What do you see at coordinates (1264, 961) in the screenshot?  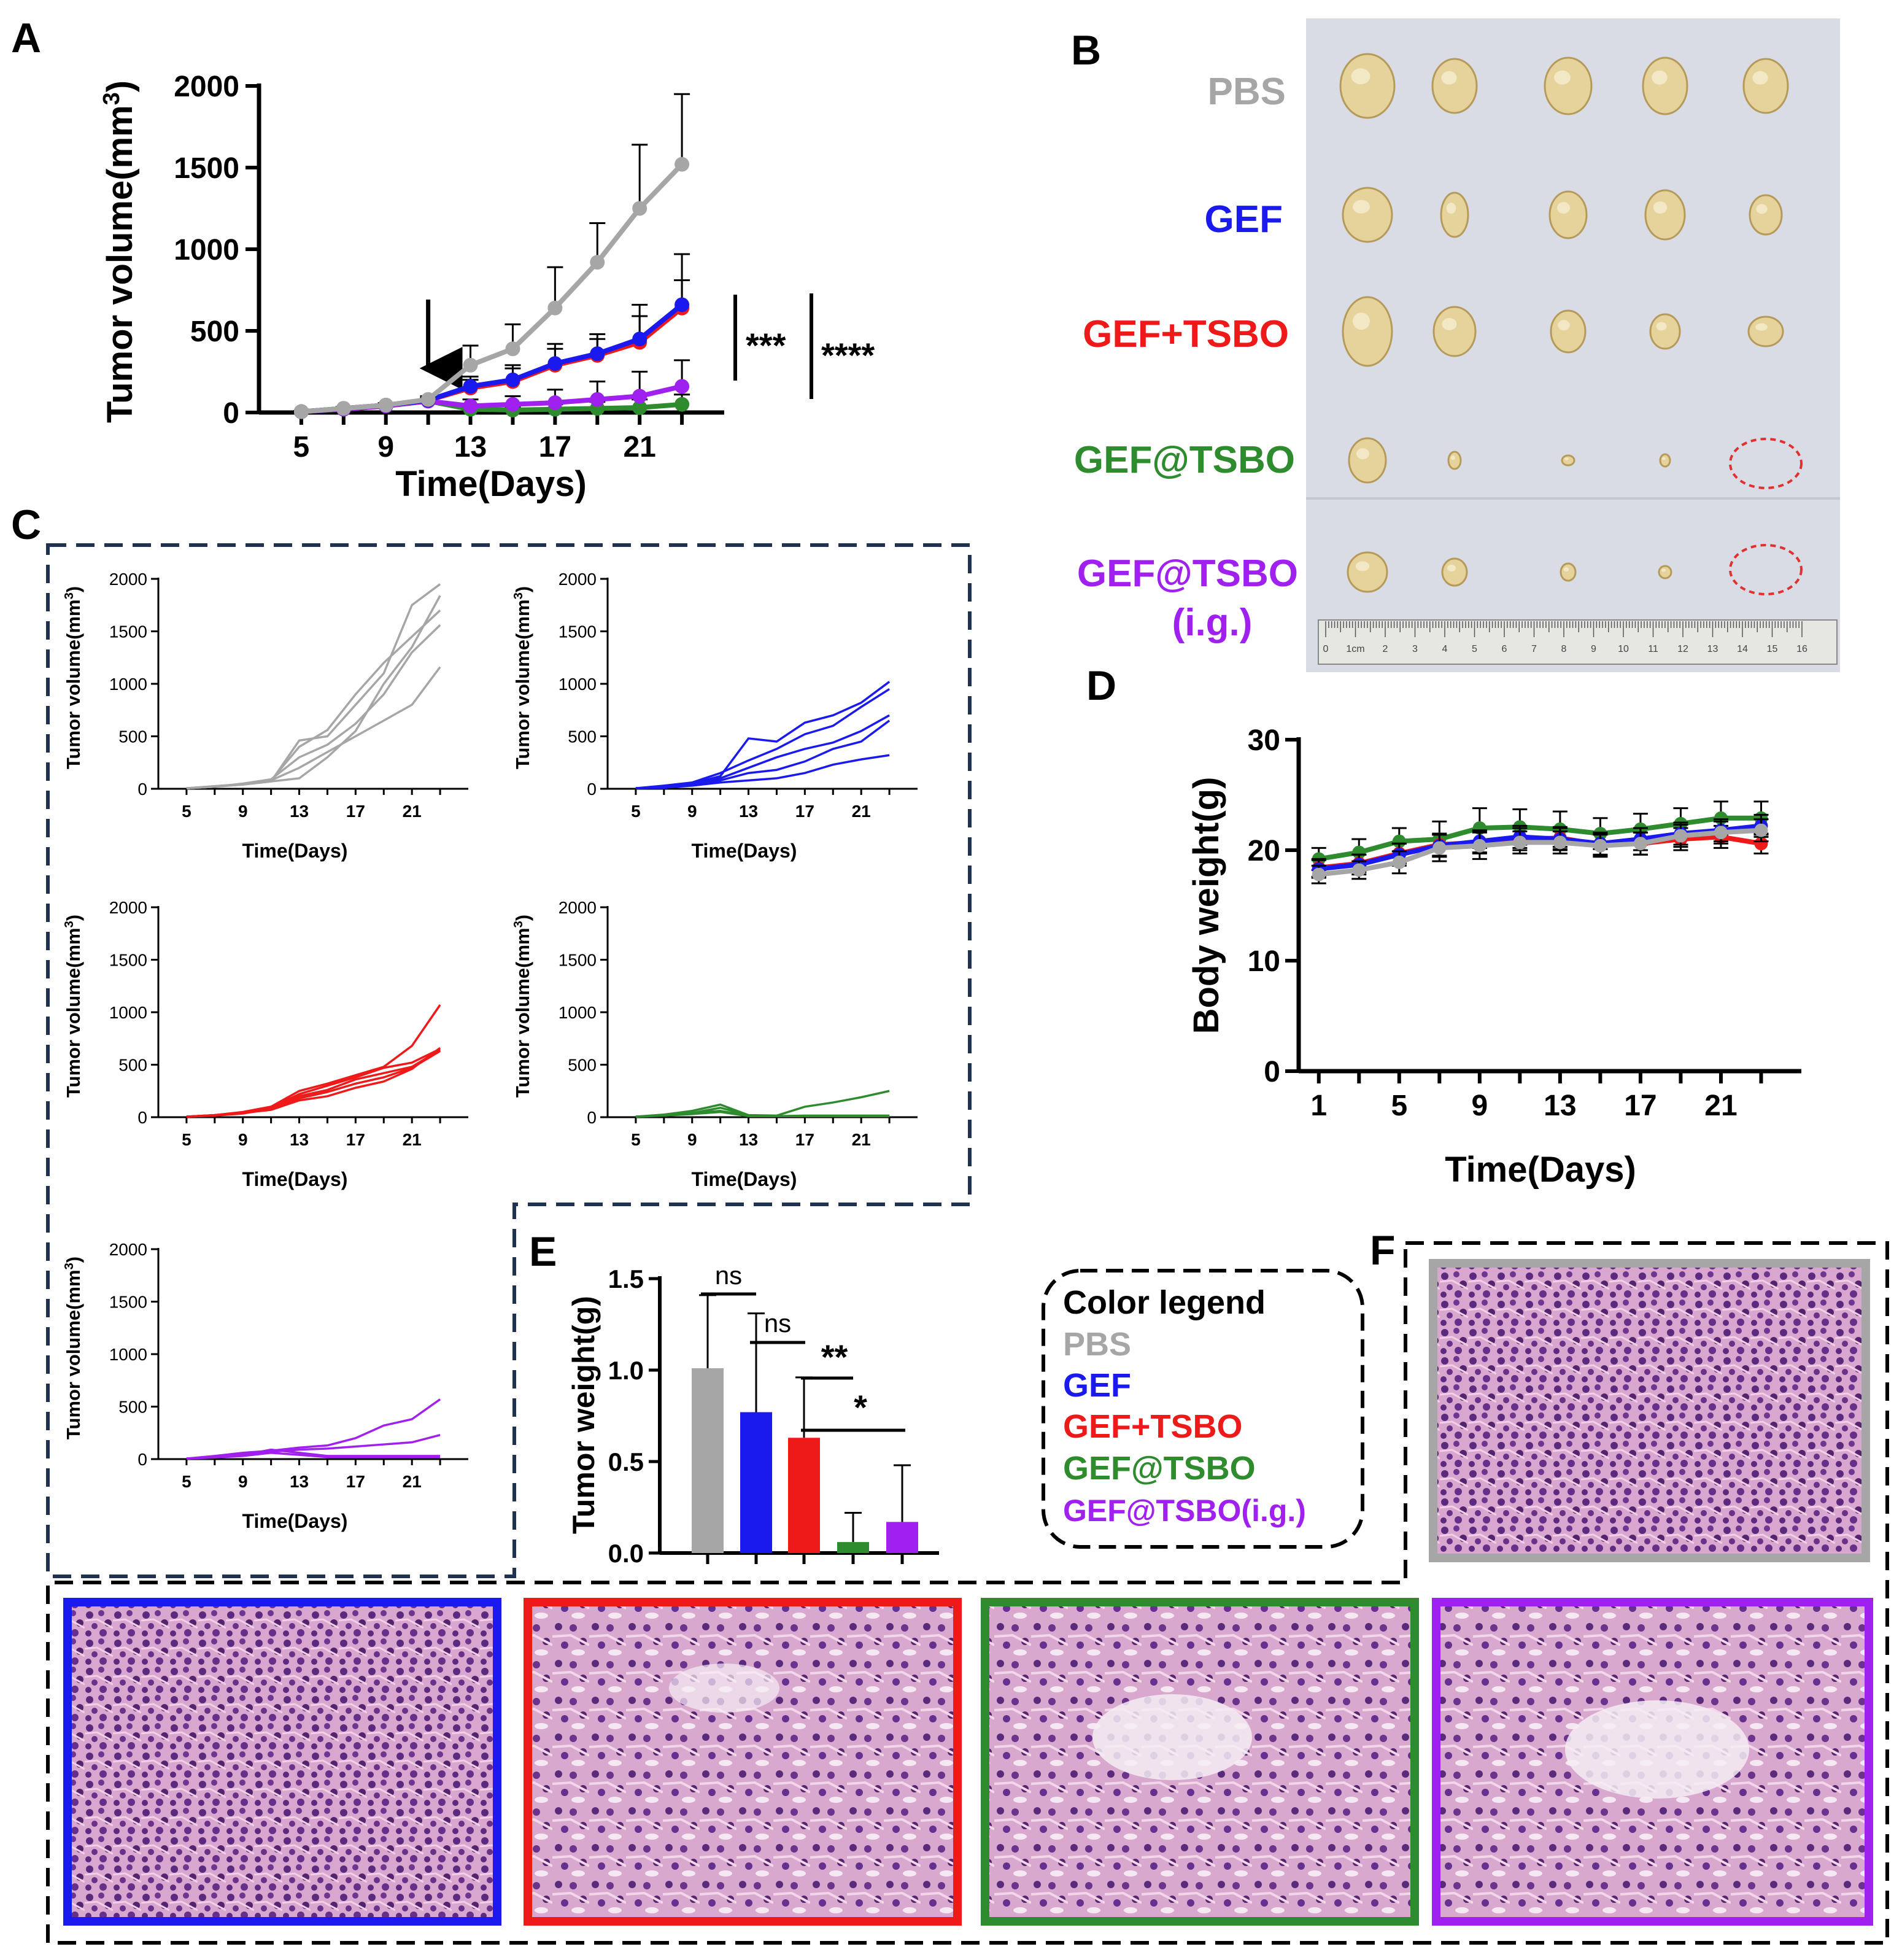 I see `y-tick-label: 10` at bounding box center [1264, 961].